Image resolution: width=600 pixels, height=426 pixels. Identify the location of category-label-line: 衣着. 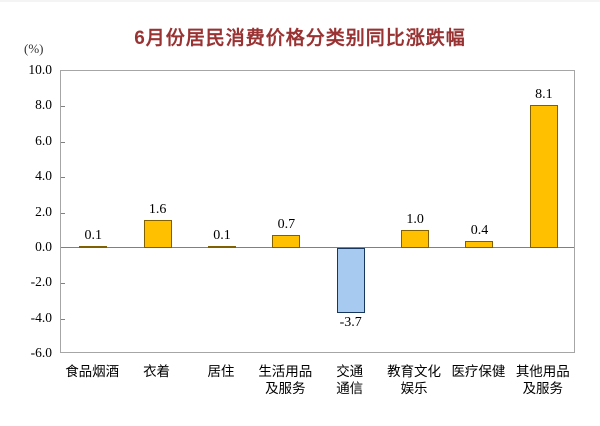
(157, 371).